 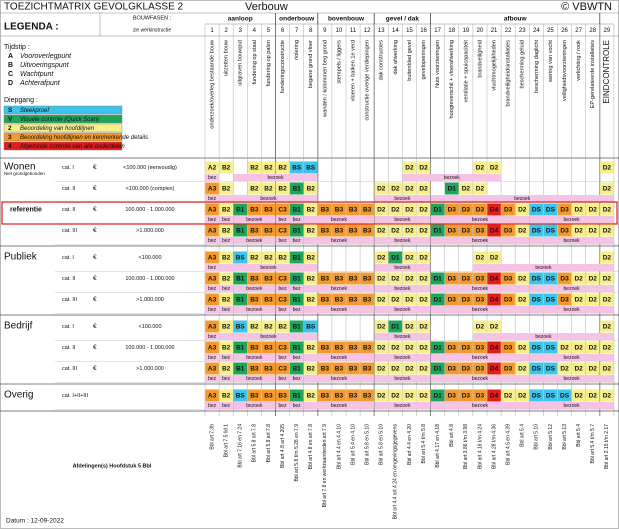 I want to click on row-range: <100.000 (eenvoudig), so click(x=150, y=168).